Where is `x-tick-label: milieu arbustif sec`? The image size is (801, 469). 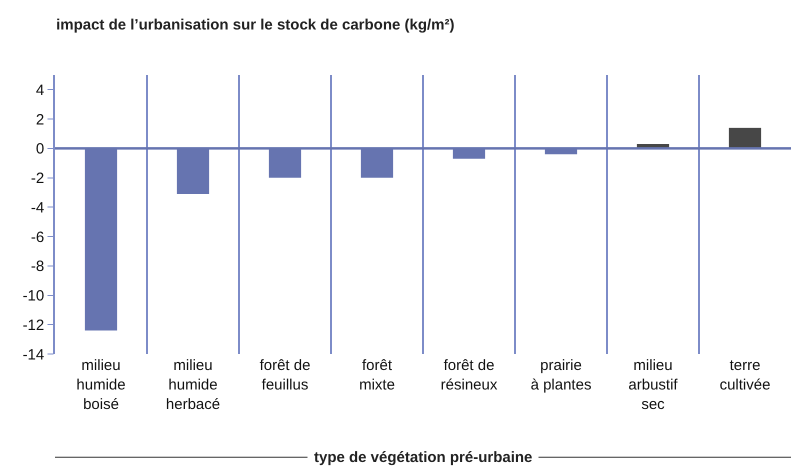
x-tick-label: milieu arbustif sec is located at coordinates (653, 385).